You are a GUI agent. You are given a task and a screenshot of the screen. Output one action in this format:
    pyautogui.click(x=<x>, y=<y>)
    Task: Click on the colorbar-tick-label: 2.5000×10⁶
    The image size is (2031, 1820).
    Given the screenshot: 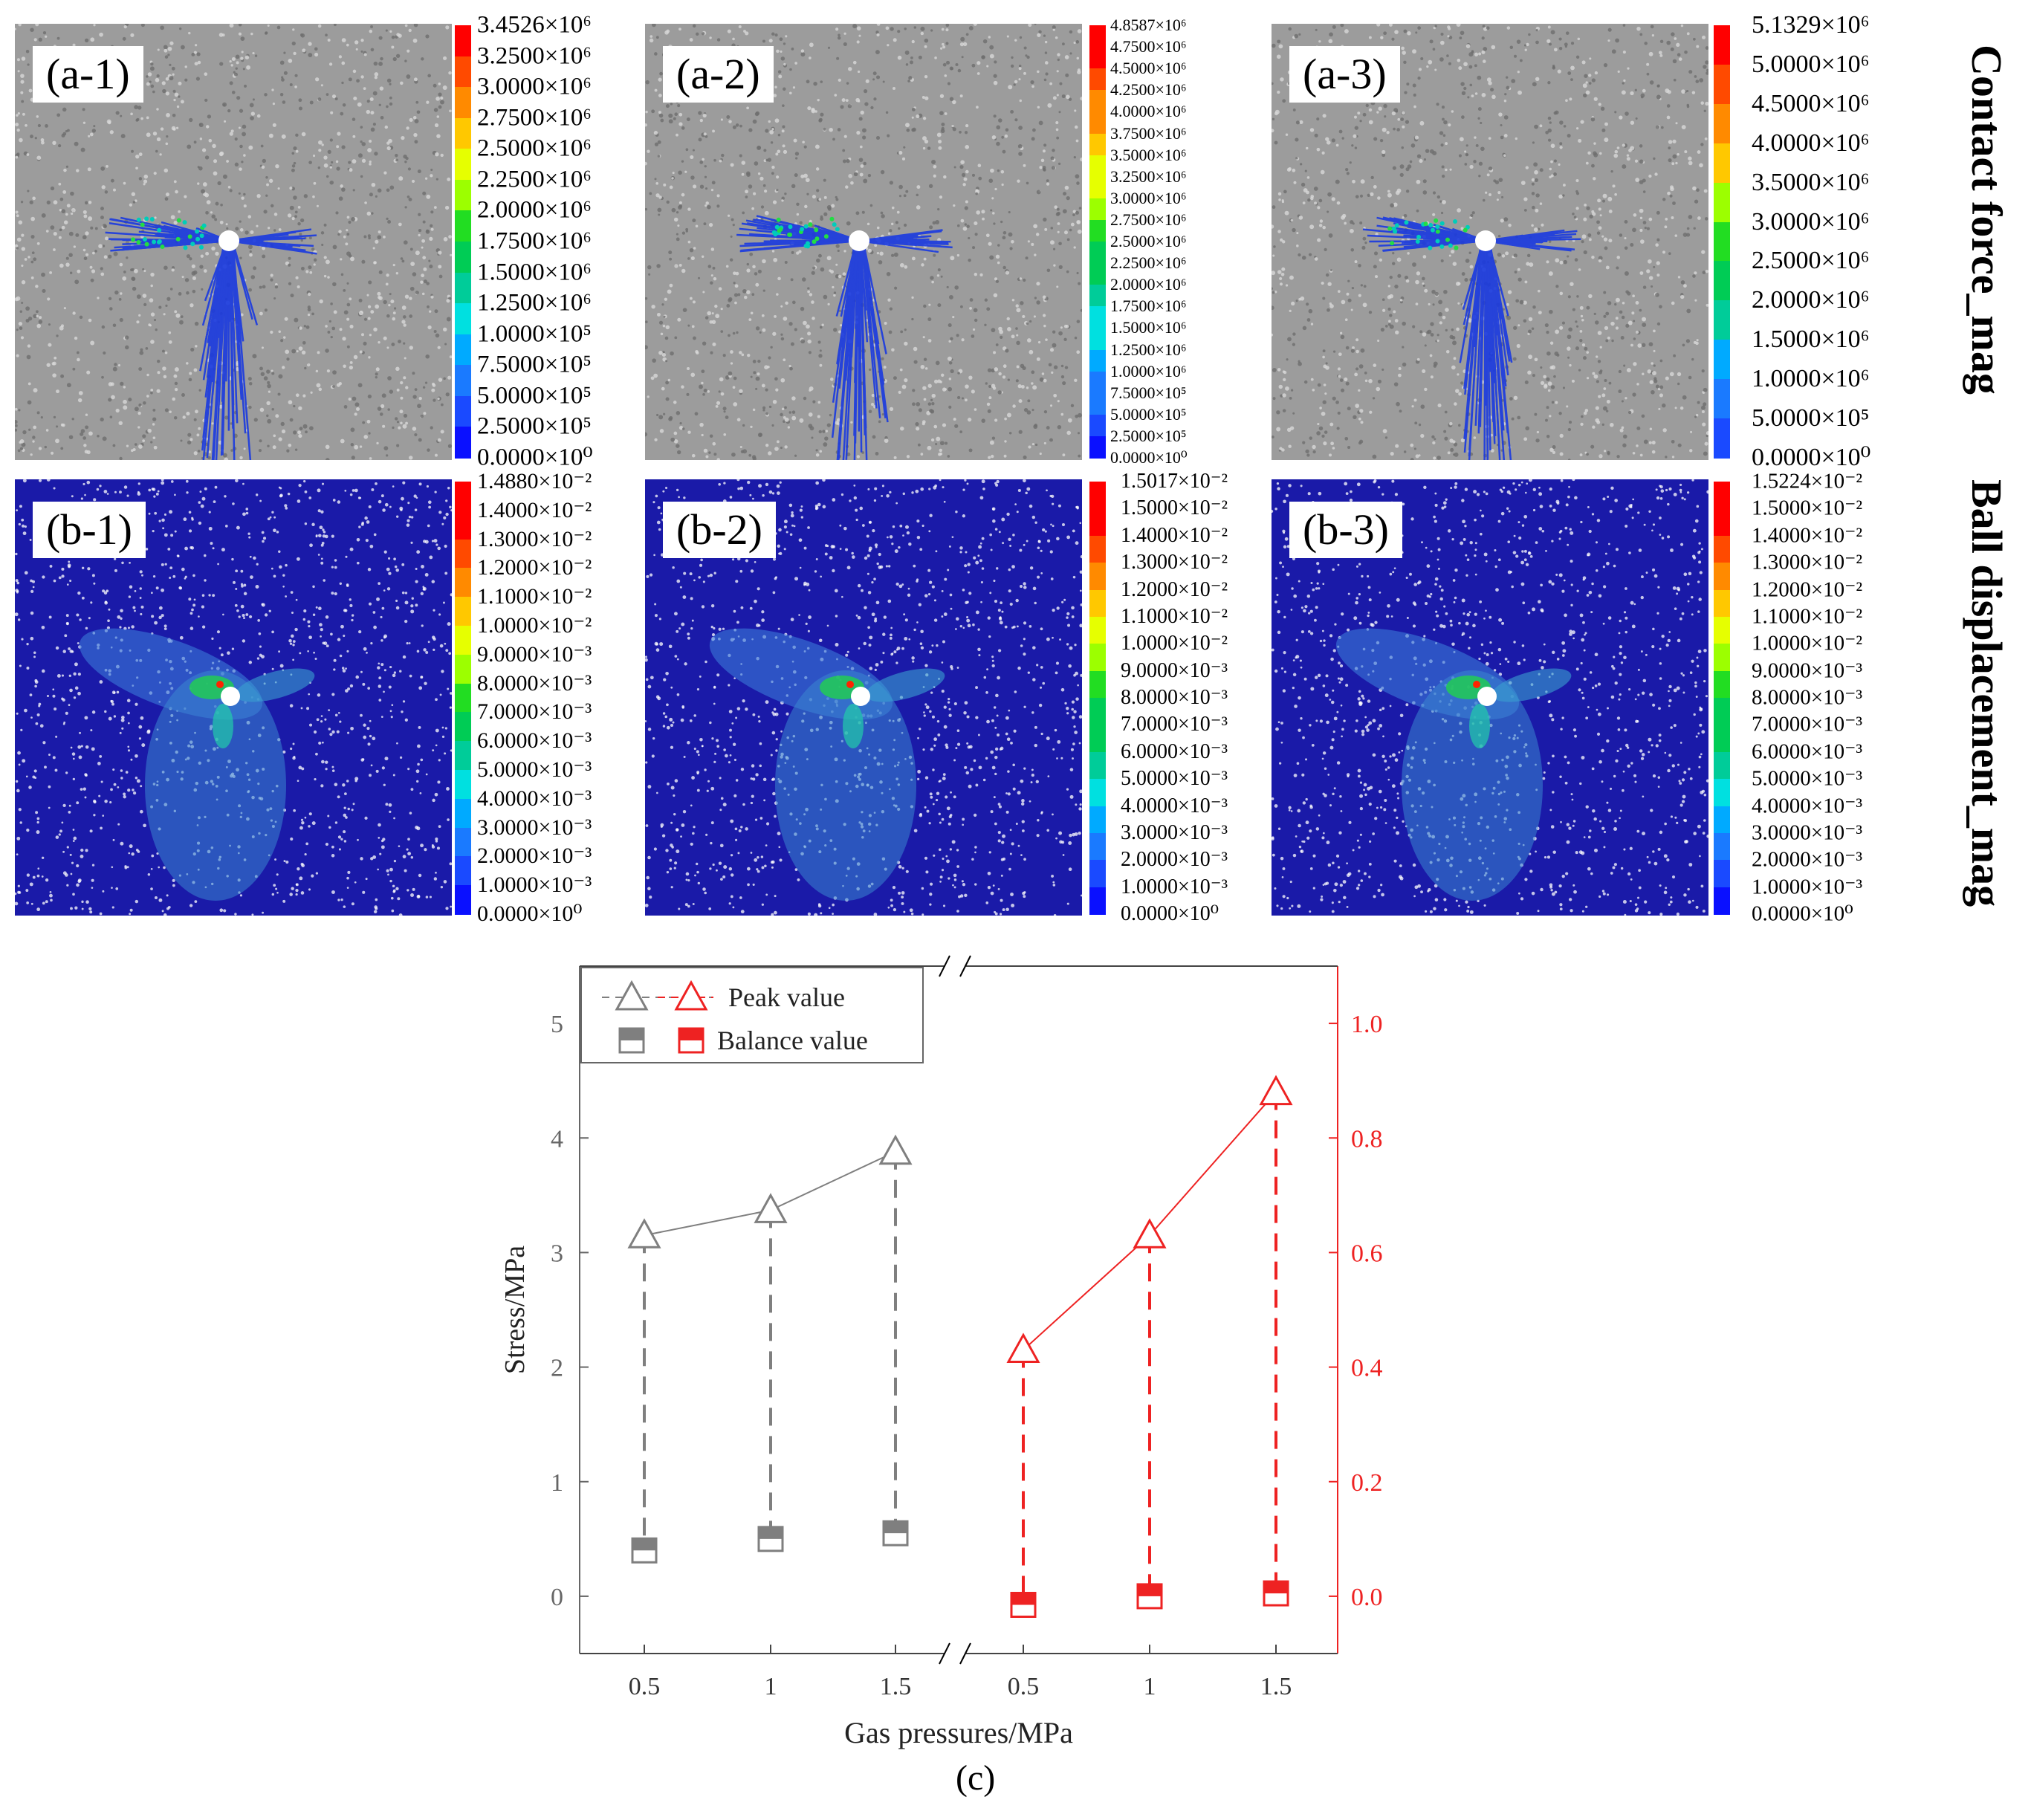 What is the action you would take?
    pyautogui.click(x=1811, y=261)
    